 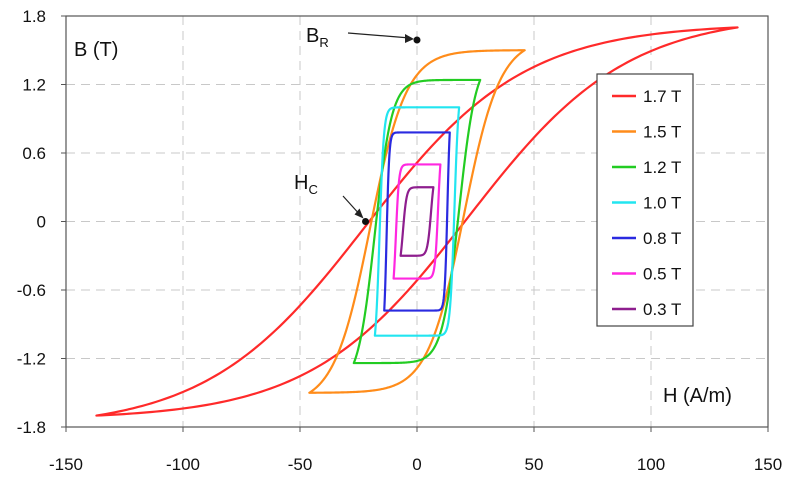 I want to click on y-tick-label: -1.2, so click(x=31, y=359).